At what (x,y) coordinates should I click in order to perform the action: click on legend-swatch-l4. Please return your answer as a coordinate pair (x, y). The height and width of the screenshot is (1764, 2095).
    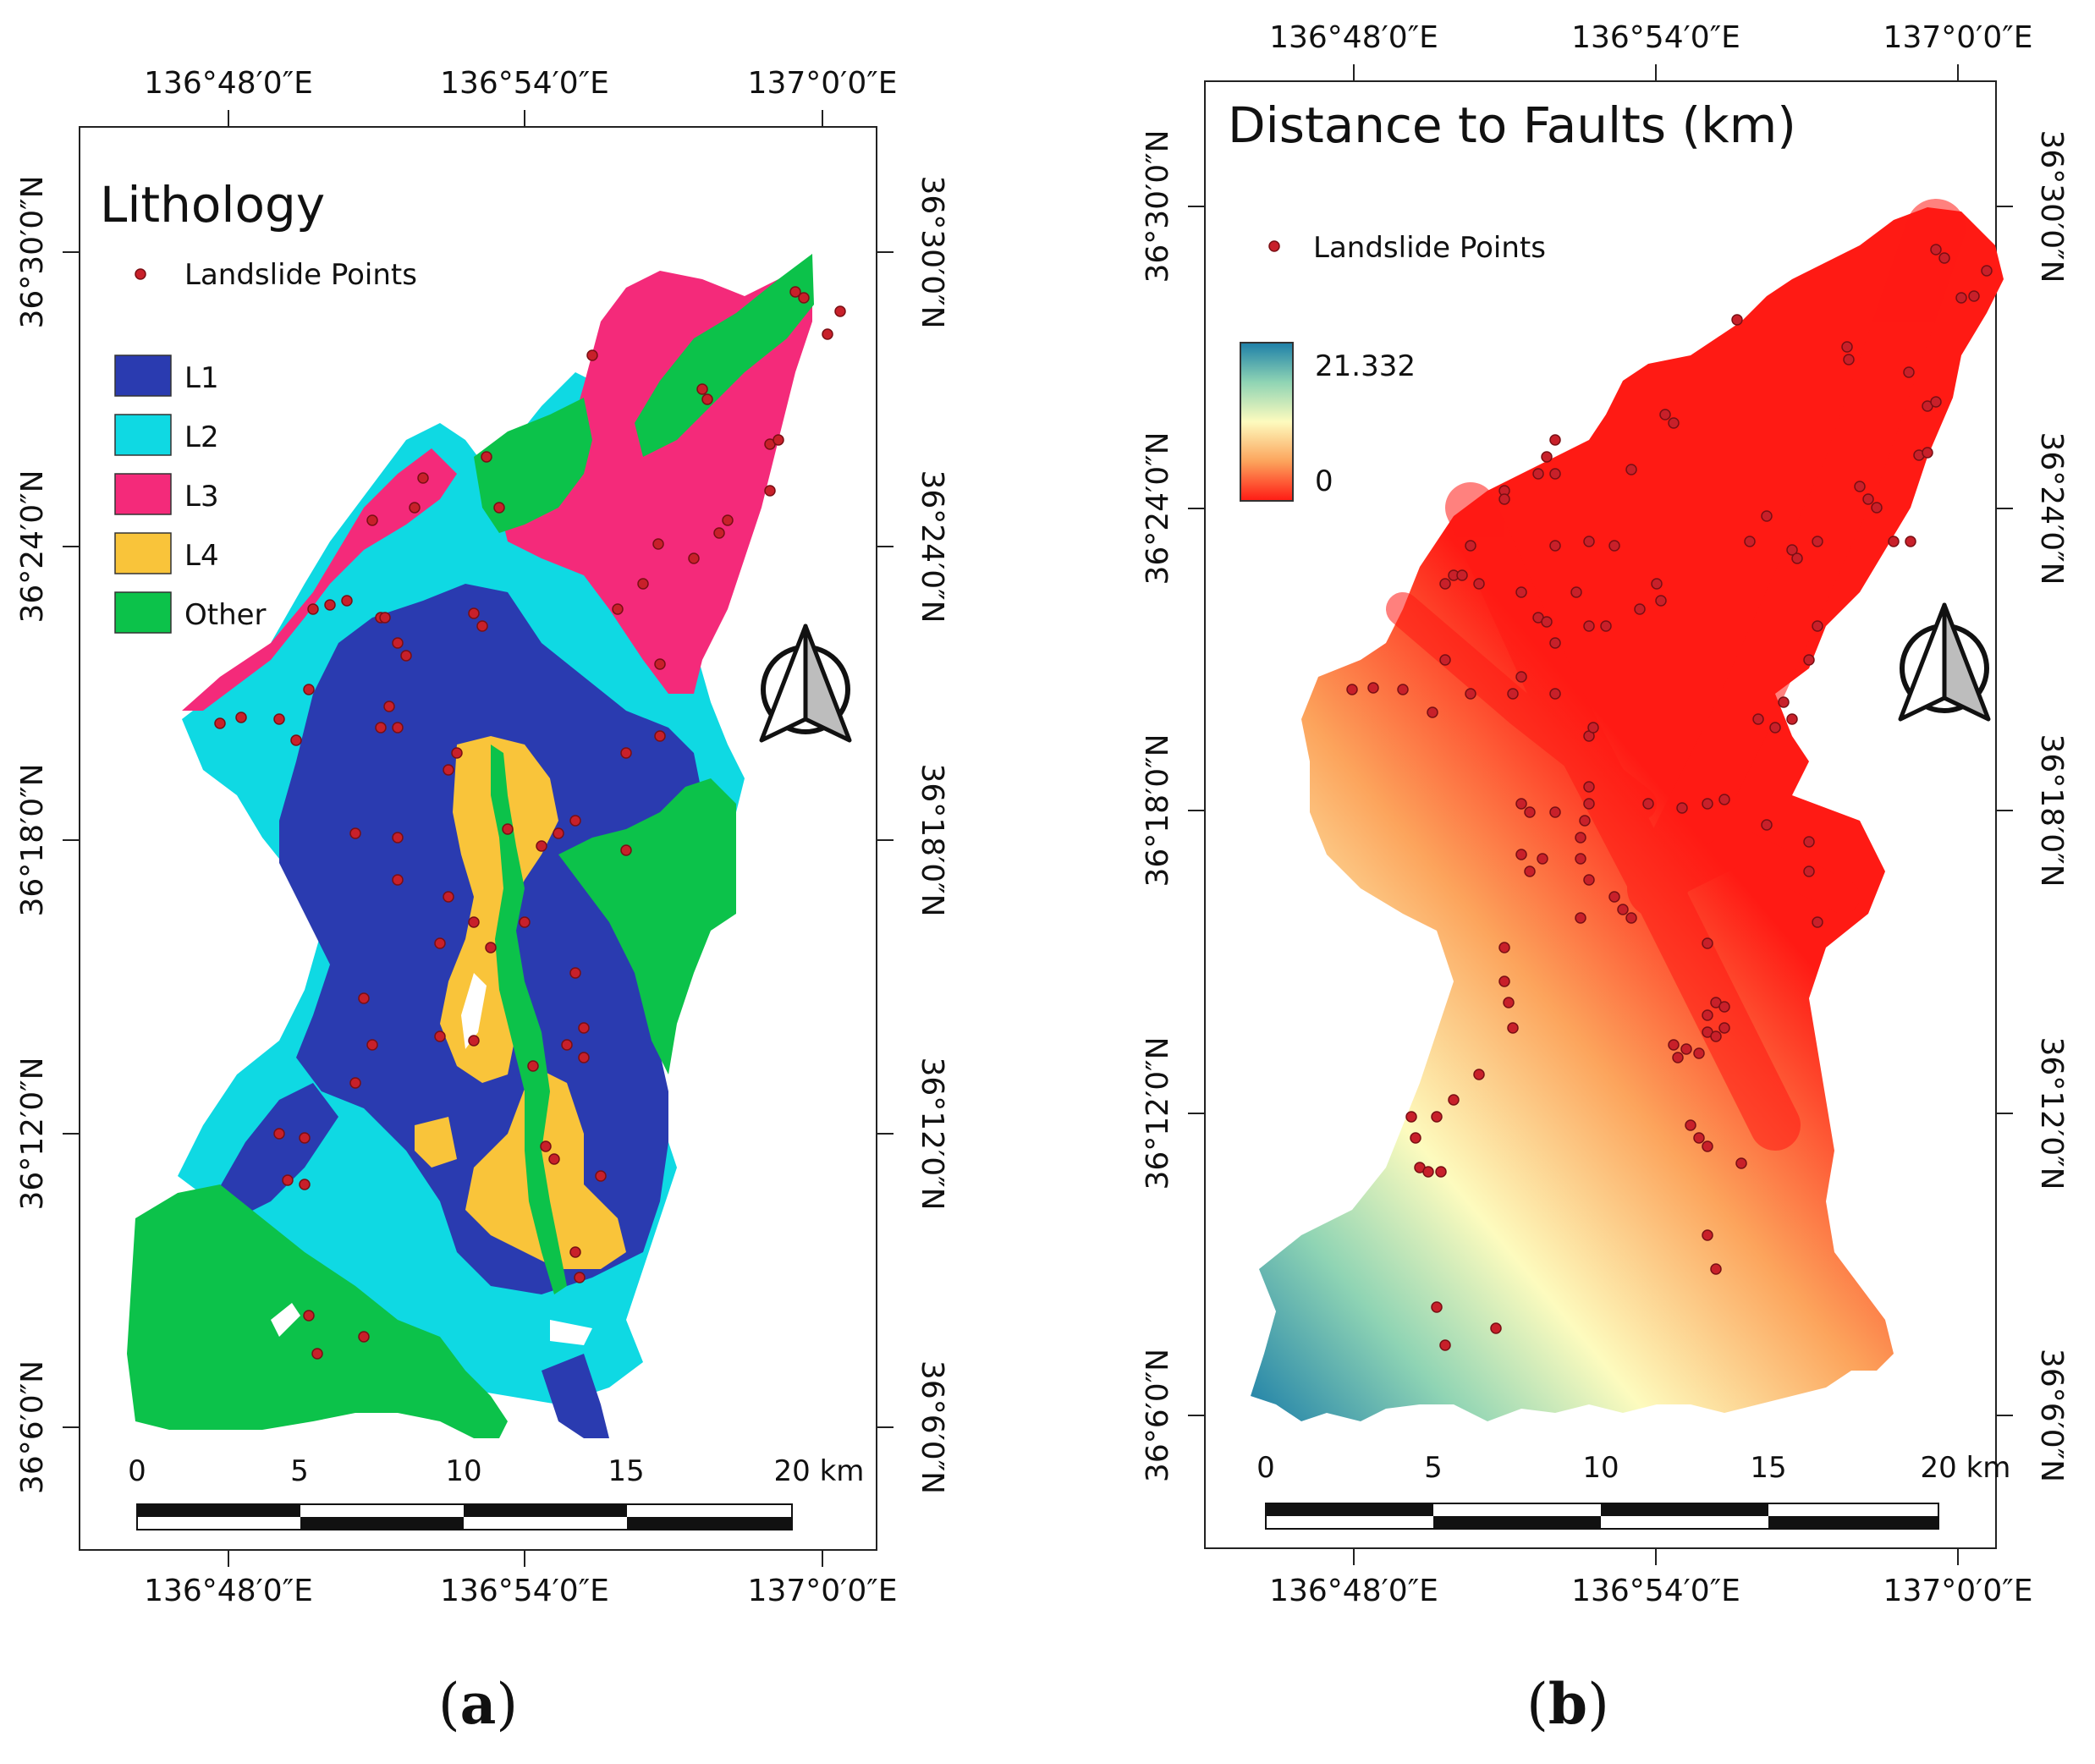
    Looking at the image, I should click on (143, 553).